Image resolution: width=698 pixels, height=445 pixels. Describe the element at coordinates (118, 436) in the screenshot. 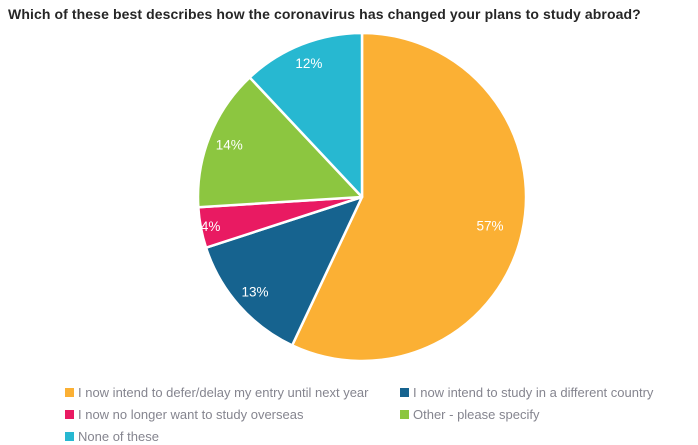

I see `legend-label: None of these` at that location.